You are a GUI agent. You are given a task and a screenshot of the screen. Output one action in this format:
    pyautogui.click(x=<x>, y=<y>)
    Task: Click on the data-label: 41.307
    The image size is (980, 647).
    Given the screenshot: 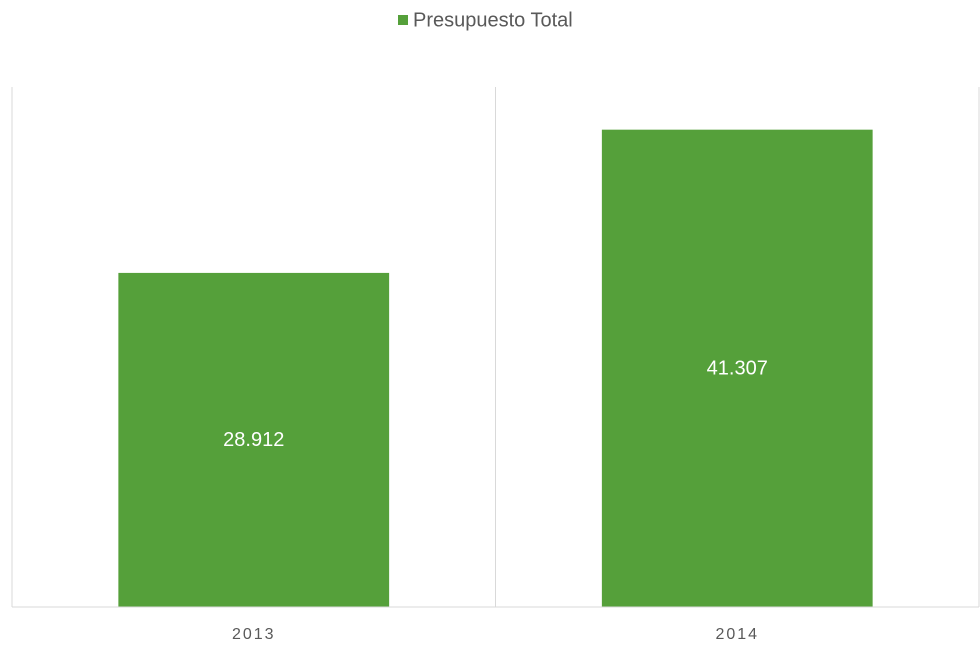 What is the action you would take?
    pyautogui.click(x=737, y=369)
    